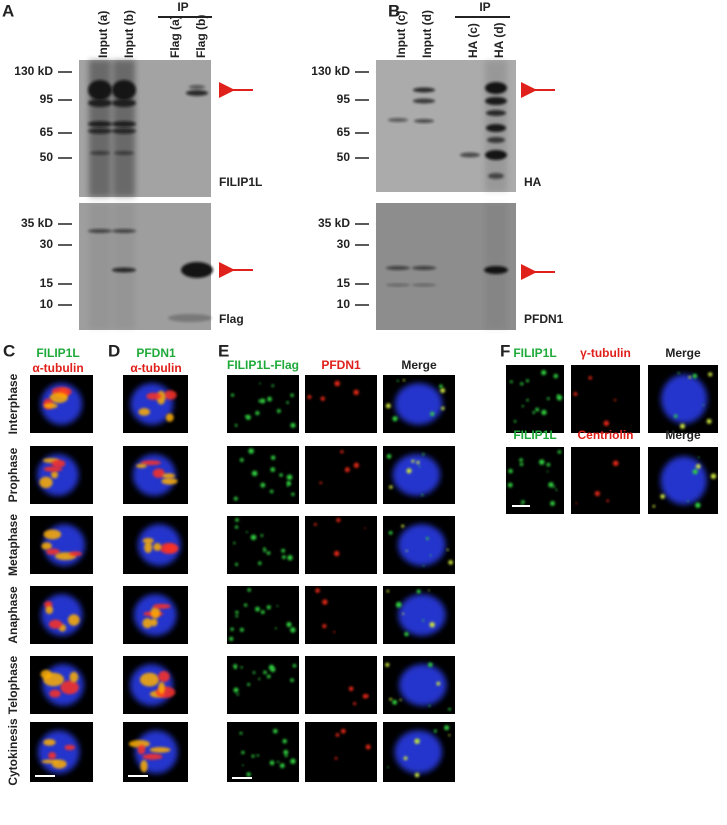  I want to click on antibody-label: FILIP1L, so click(240, 182).